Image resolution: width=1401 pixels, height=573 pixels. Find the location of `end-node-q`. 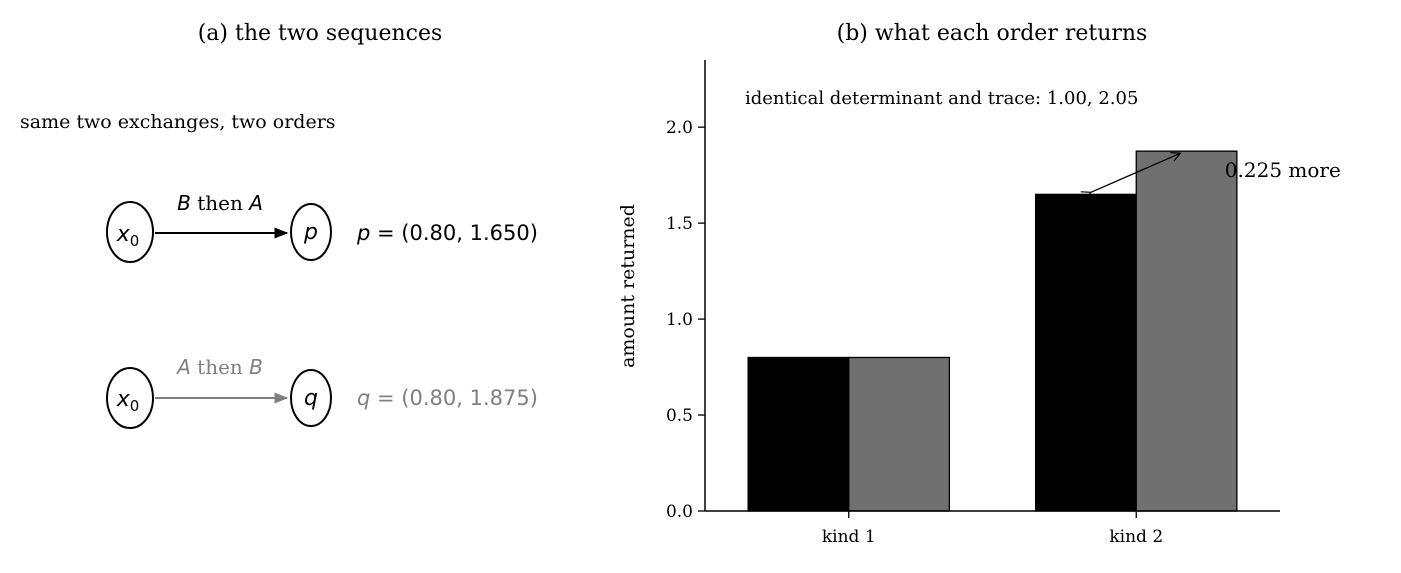

end-node-q is located at coordinates (311, 398).